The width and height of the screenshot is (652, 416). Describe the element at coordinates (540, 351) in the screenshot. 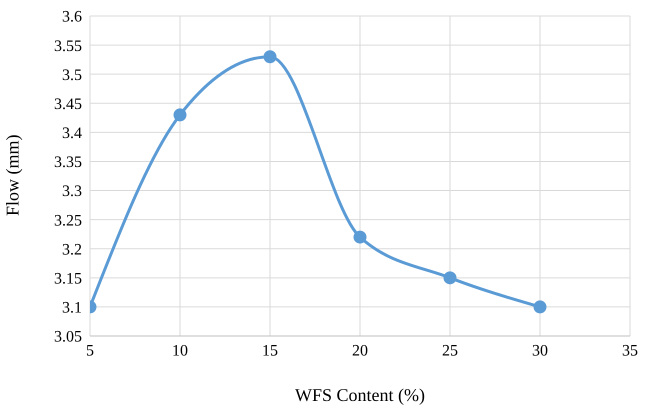

I see `x-tick-label: 30` at that location.